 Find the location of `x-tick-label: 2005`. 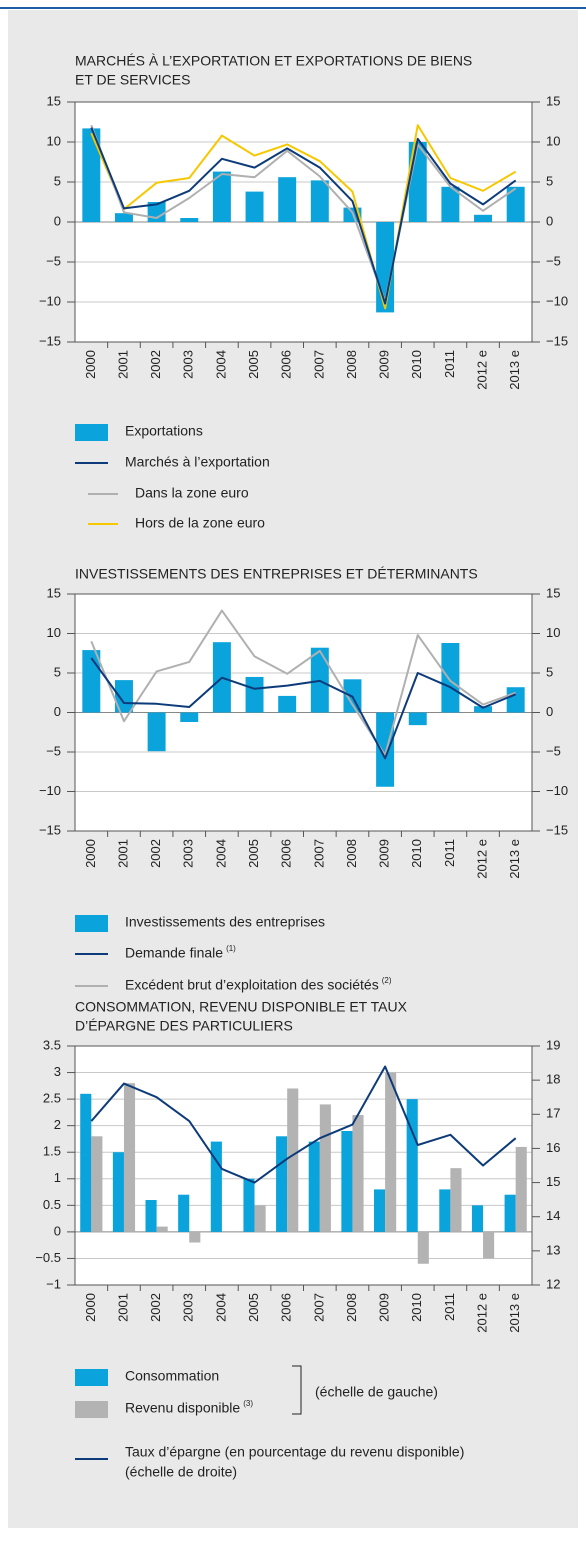

x-tick-label: 2005 is located at coordinates (253, 1307).